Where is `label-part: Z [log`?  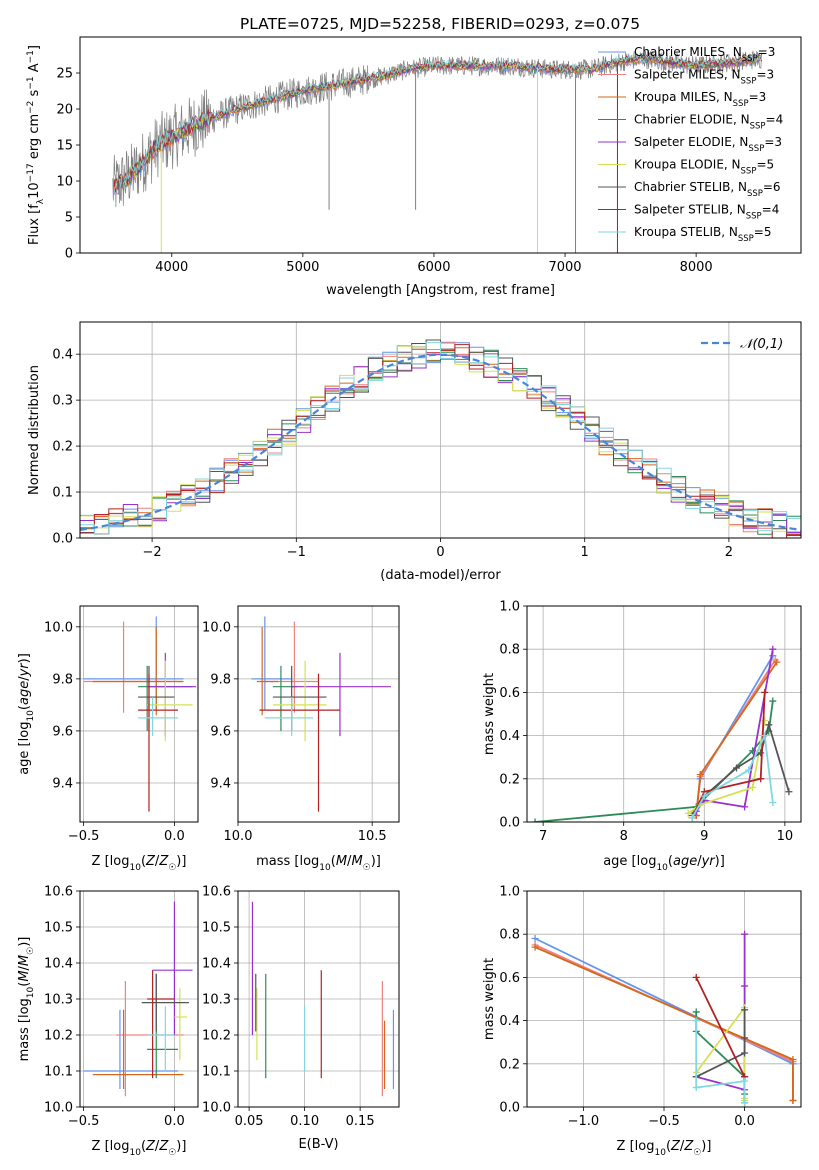 label-part: Z [log is located at coordinates (111, 861).